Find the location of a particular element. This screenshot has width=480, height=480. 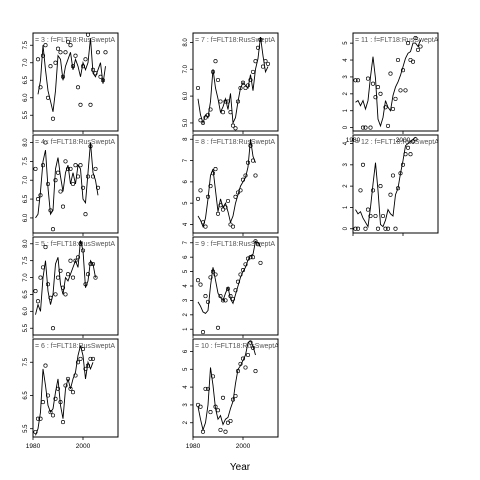

y-tick-label: 0 is located at coordinates (346, 228).